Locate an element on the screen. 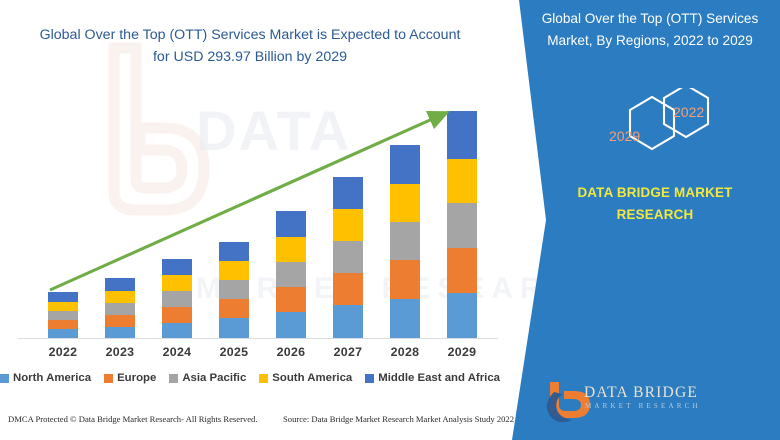  x-label-2024: 2024 is located at coordinates (177, 352).